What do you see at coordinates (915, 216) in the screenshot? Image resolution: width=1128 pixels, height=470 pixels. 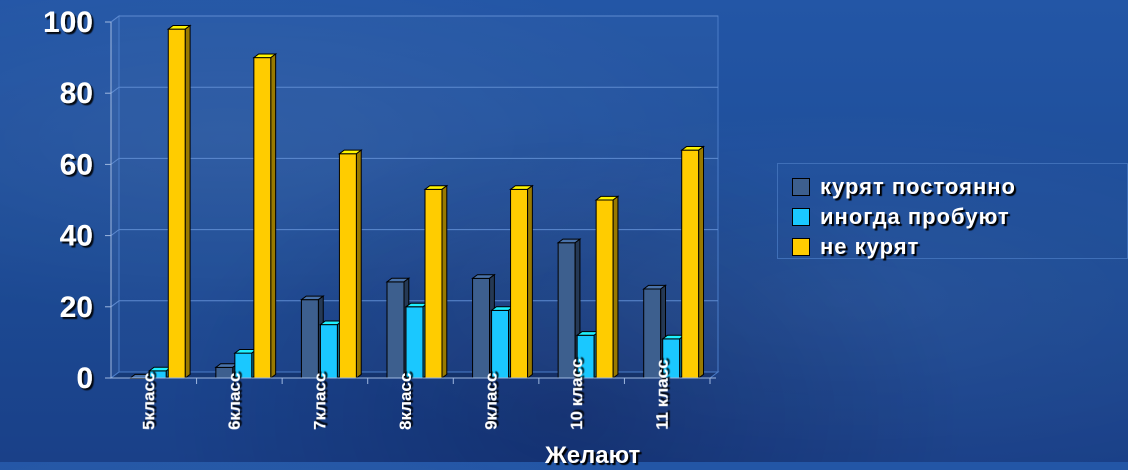 I see `legend-label: иногда пробуют` at bounding box center [915, 216].